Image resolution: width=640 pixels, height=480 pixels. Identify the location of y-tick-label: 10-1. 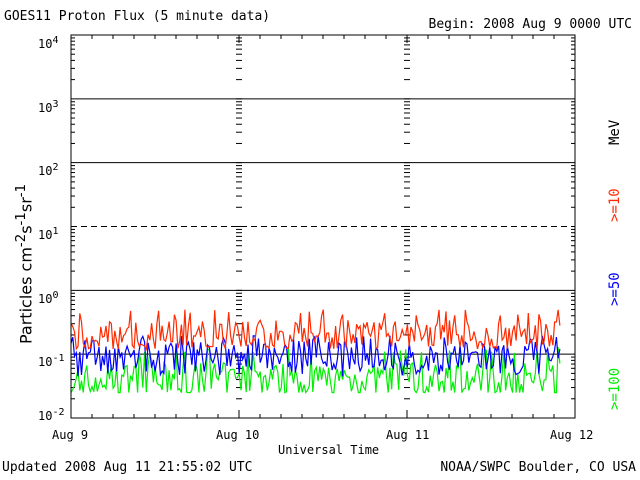
(51, 361).